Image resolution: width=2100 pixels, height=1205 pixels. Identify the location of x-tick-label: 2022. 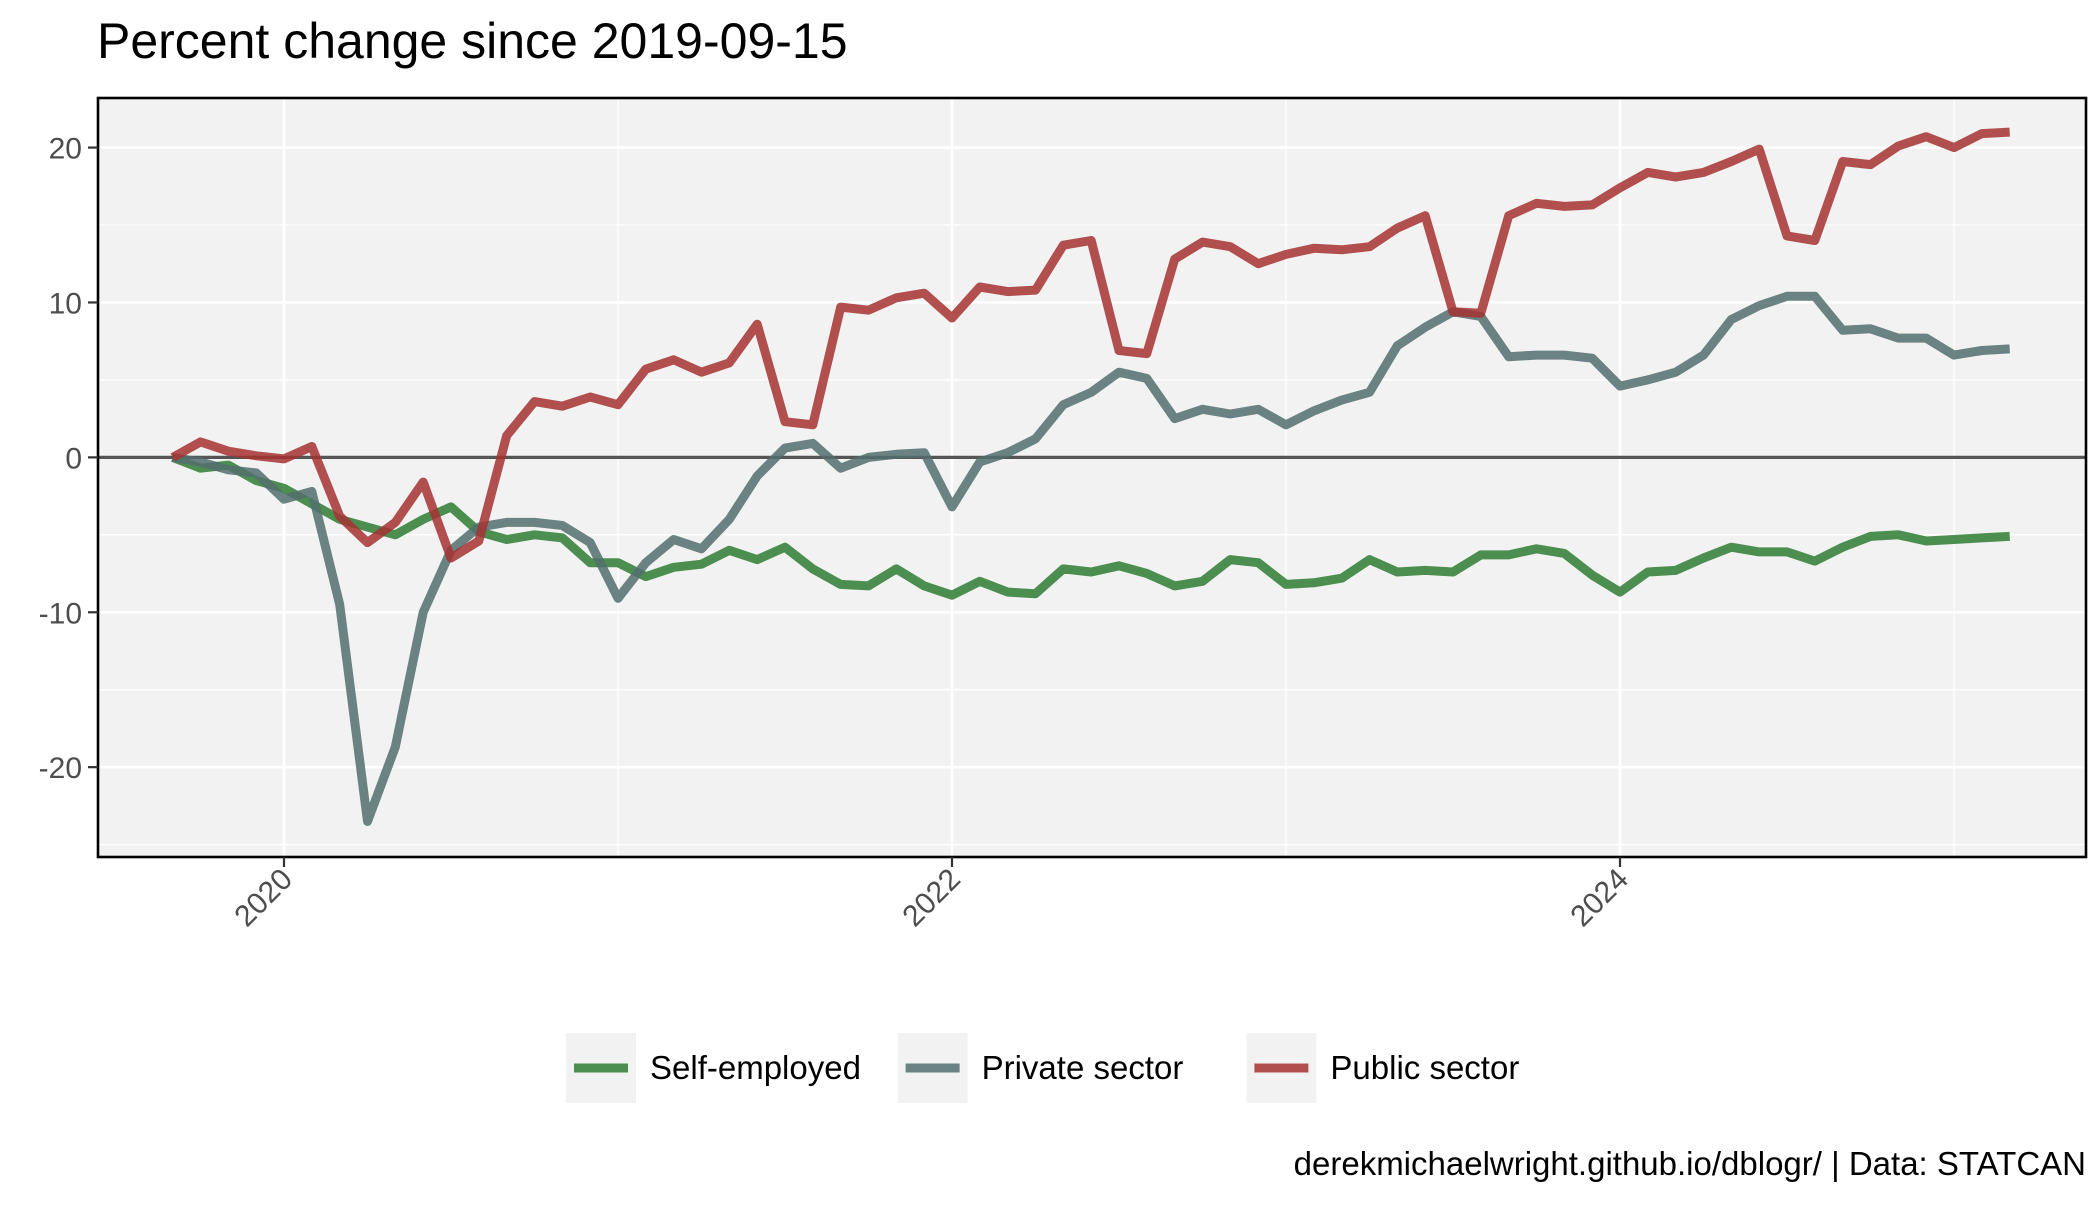
(931, 898).